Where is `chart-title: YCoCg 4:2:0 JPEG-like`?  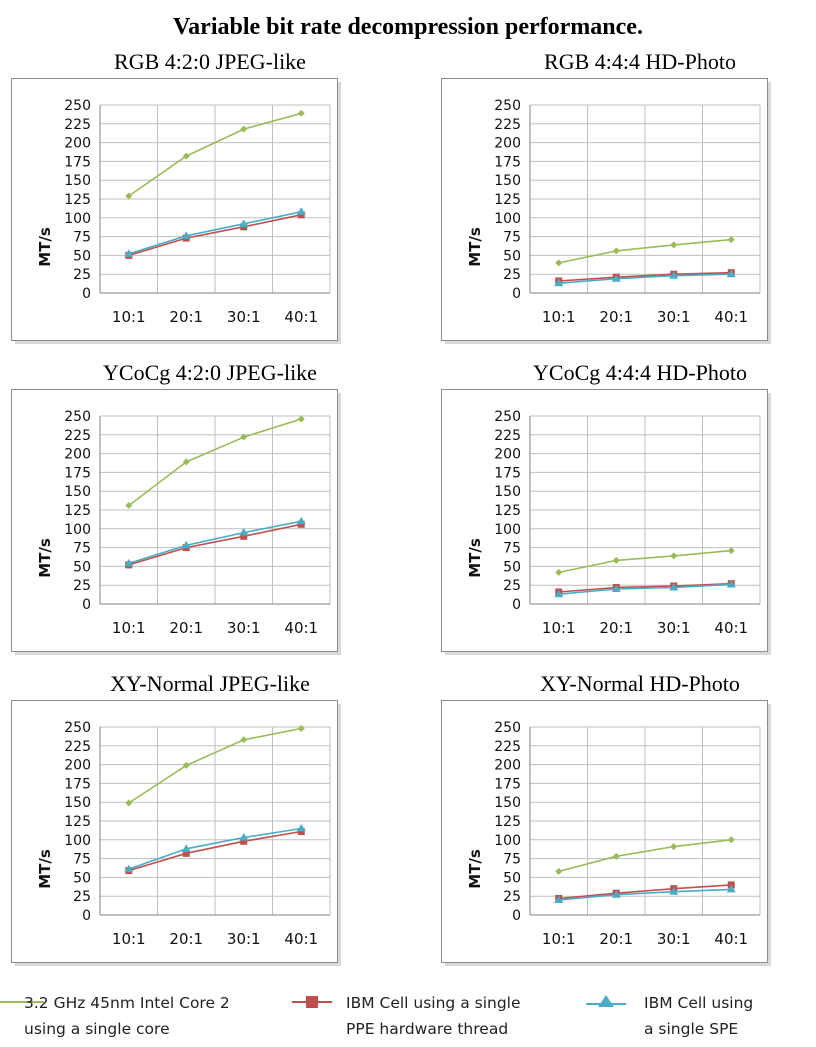 chart-title: YCoCg 4:2:0 JPEG-like is located at coordinates (210, 372).